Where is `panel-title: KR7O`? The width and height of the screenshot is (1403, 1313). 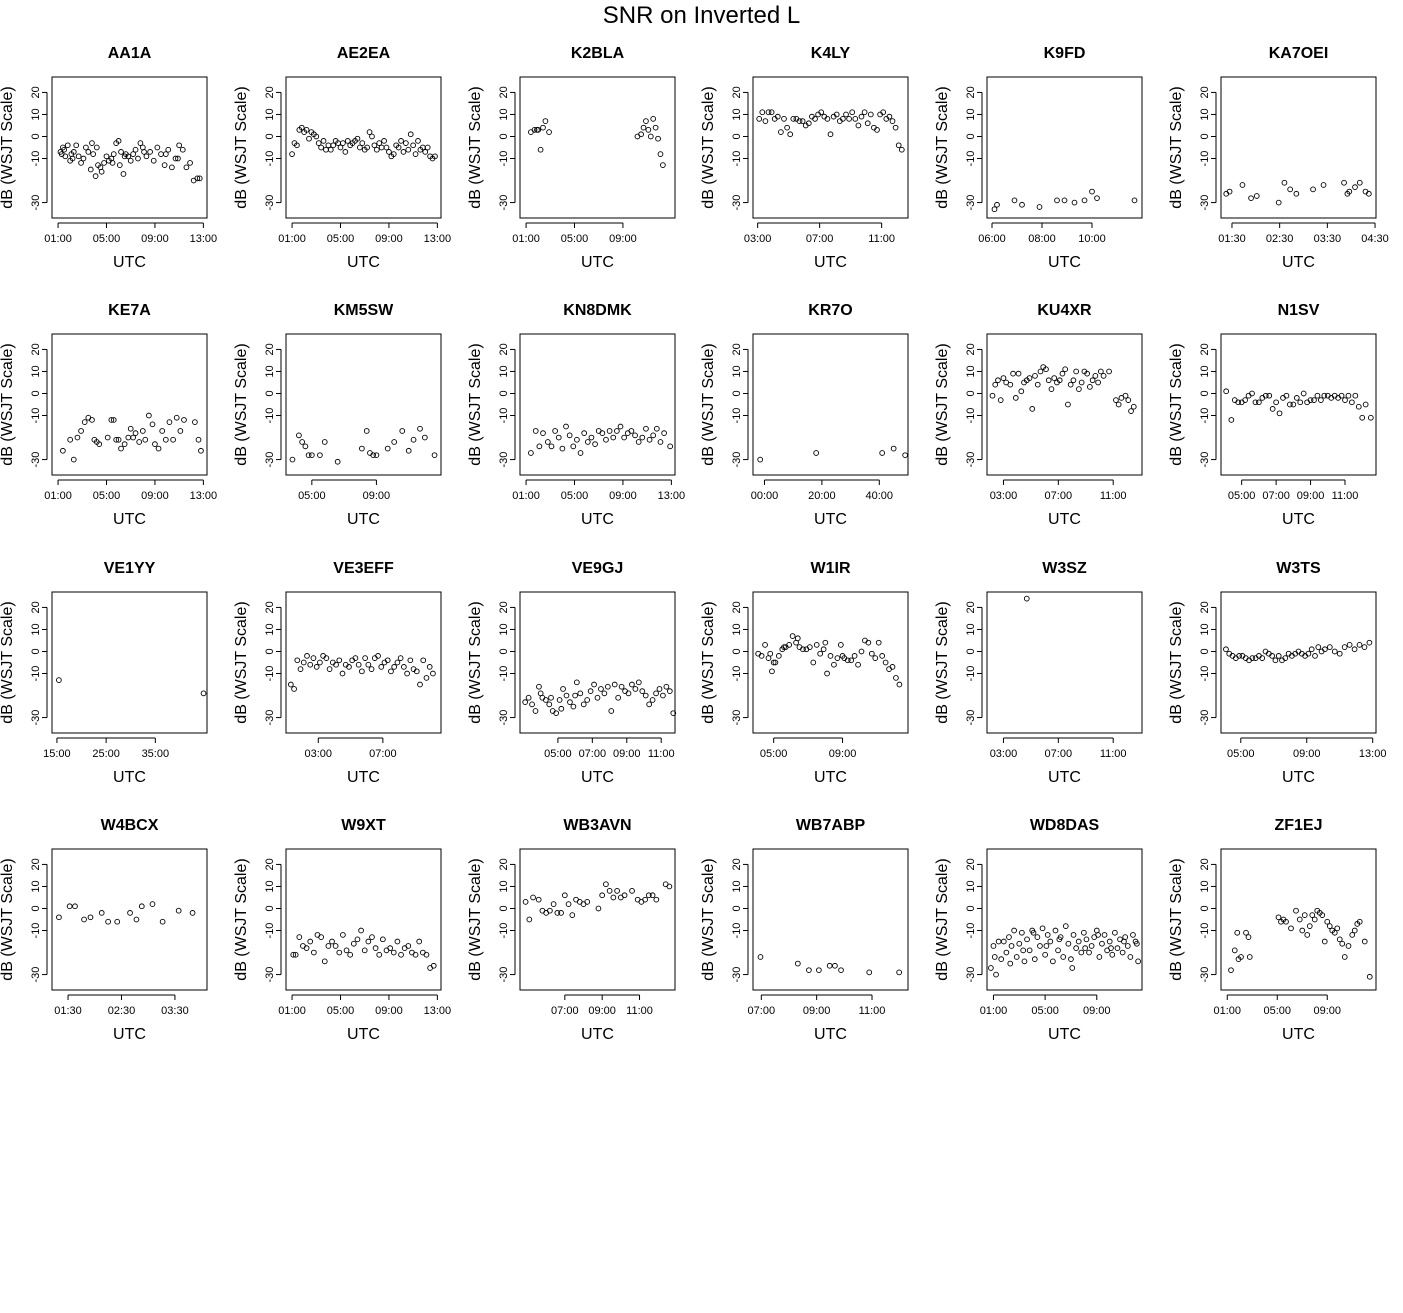 panel-title: KR7O is located at coordinates (830, 310).